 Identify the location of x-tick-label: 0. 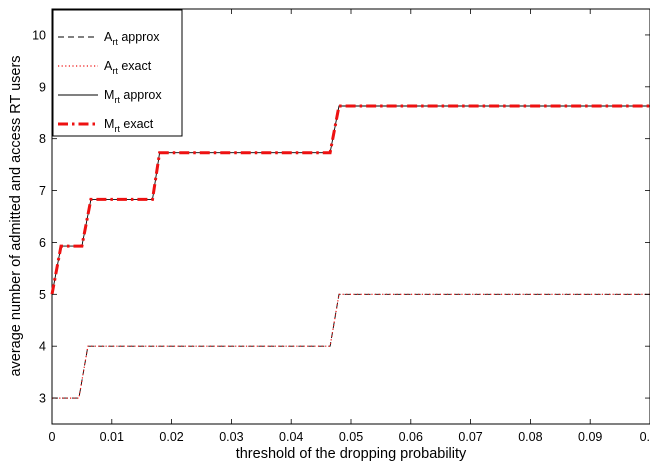
(52, 437).